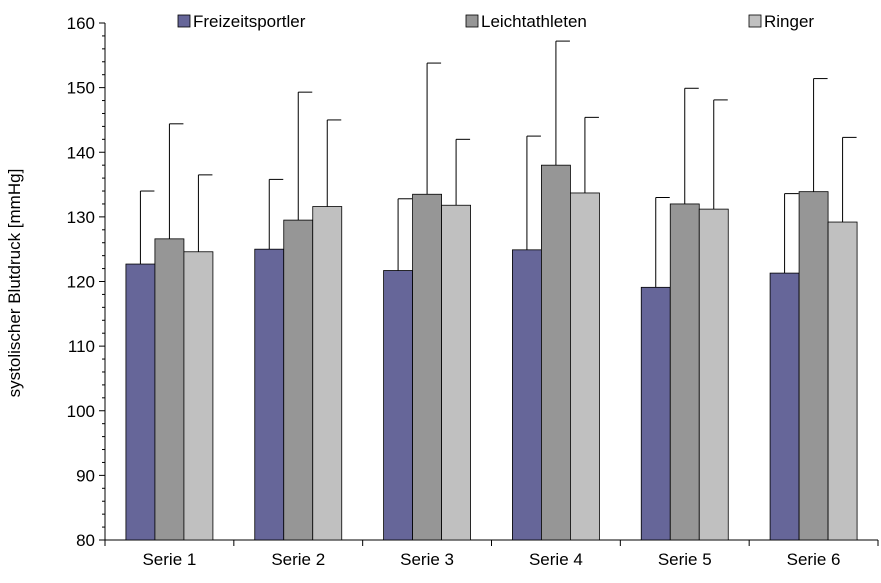 This screenshot has height=583, width=881. Describe the element at coordinates (81, 217) in the screenshot. I see `y-tick-label: 130` at that location.